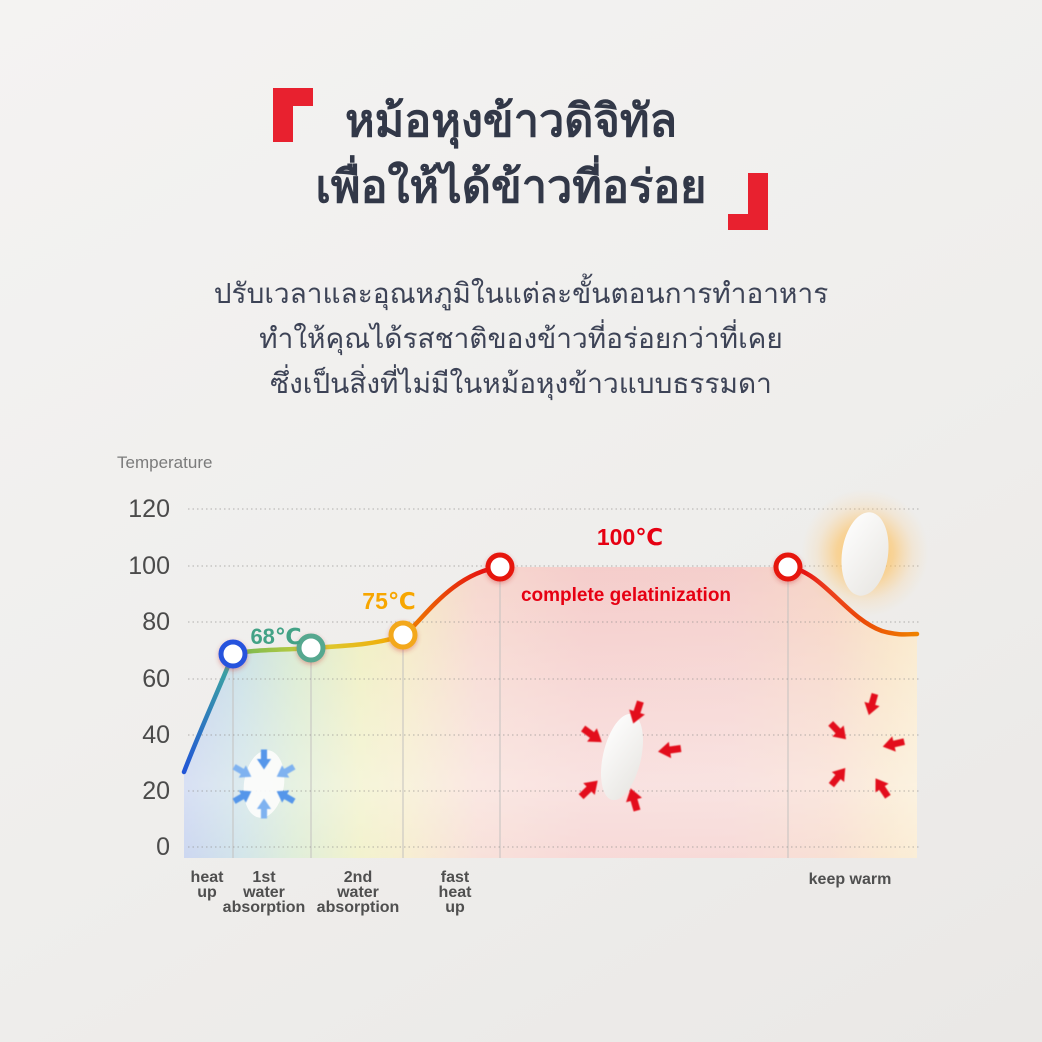  Describe the element at coordinates (455, 892) in the screenshot. I see `stage-fast-heat: fast heat up` at that location.